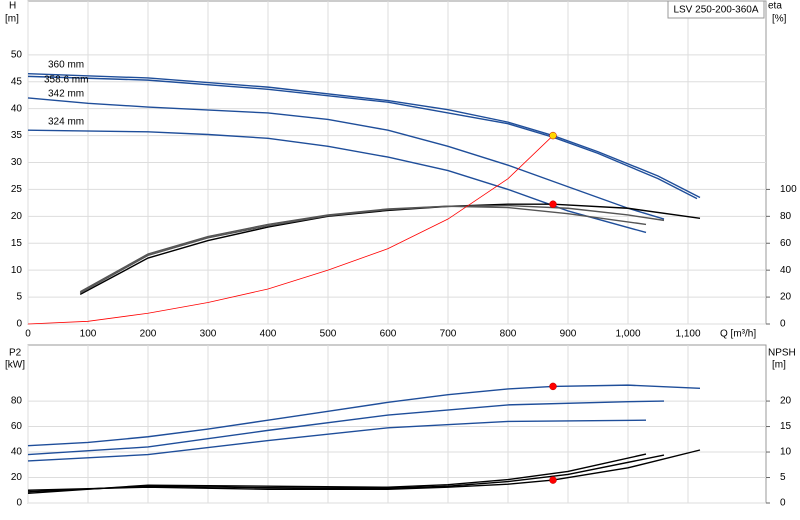 The image size is (800, 520). I want to click on y-axis-unit: [kW], so click(15, 365).